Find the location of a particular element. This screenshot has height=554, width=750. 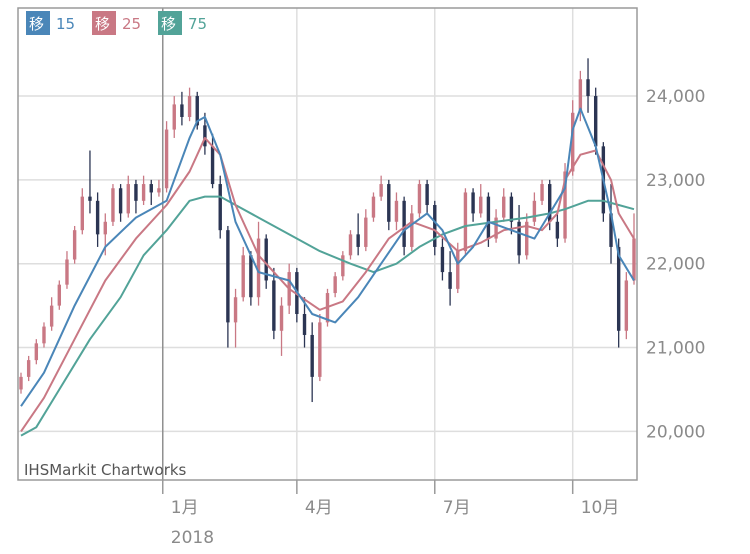

y-tick-label: 24,000 is located at coordinates (675, 97).